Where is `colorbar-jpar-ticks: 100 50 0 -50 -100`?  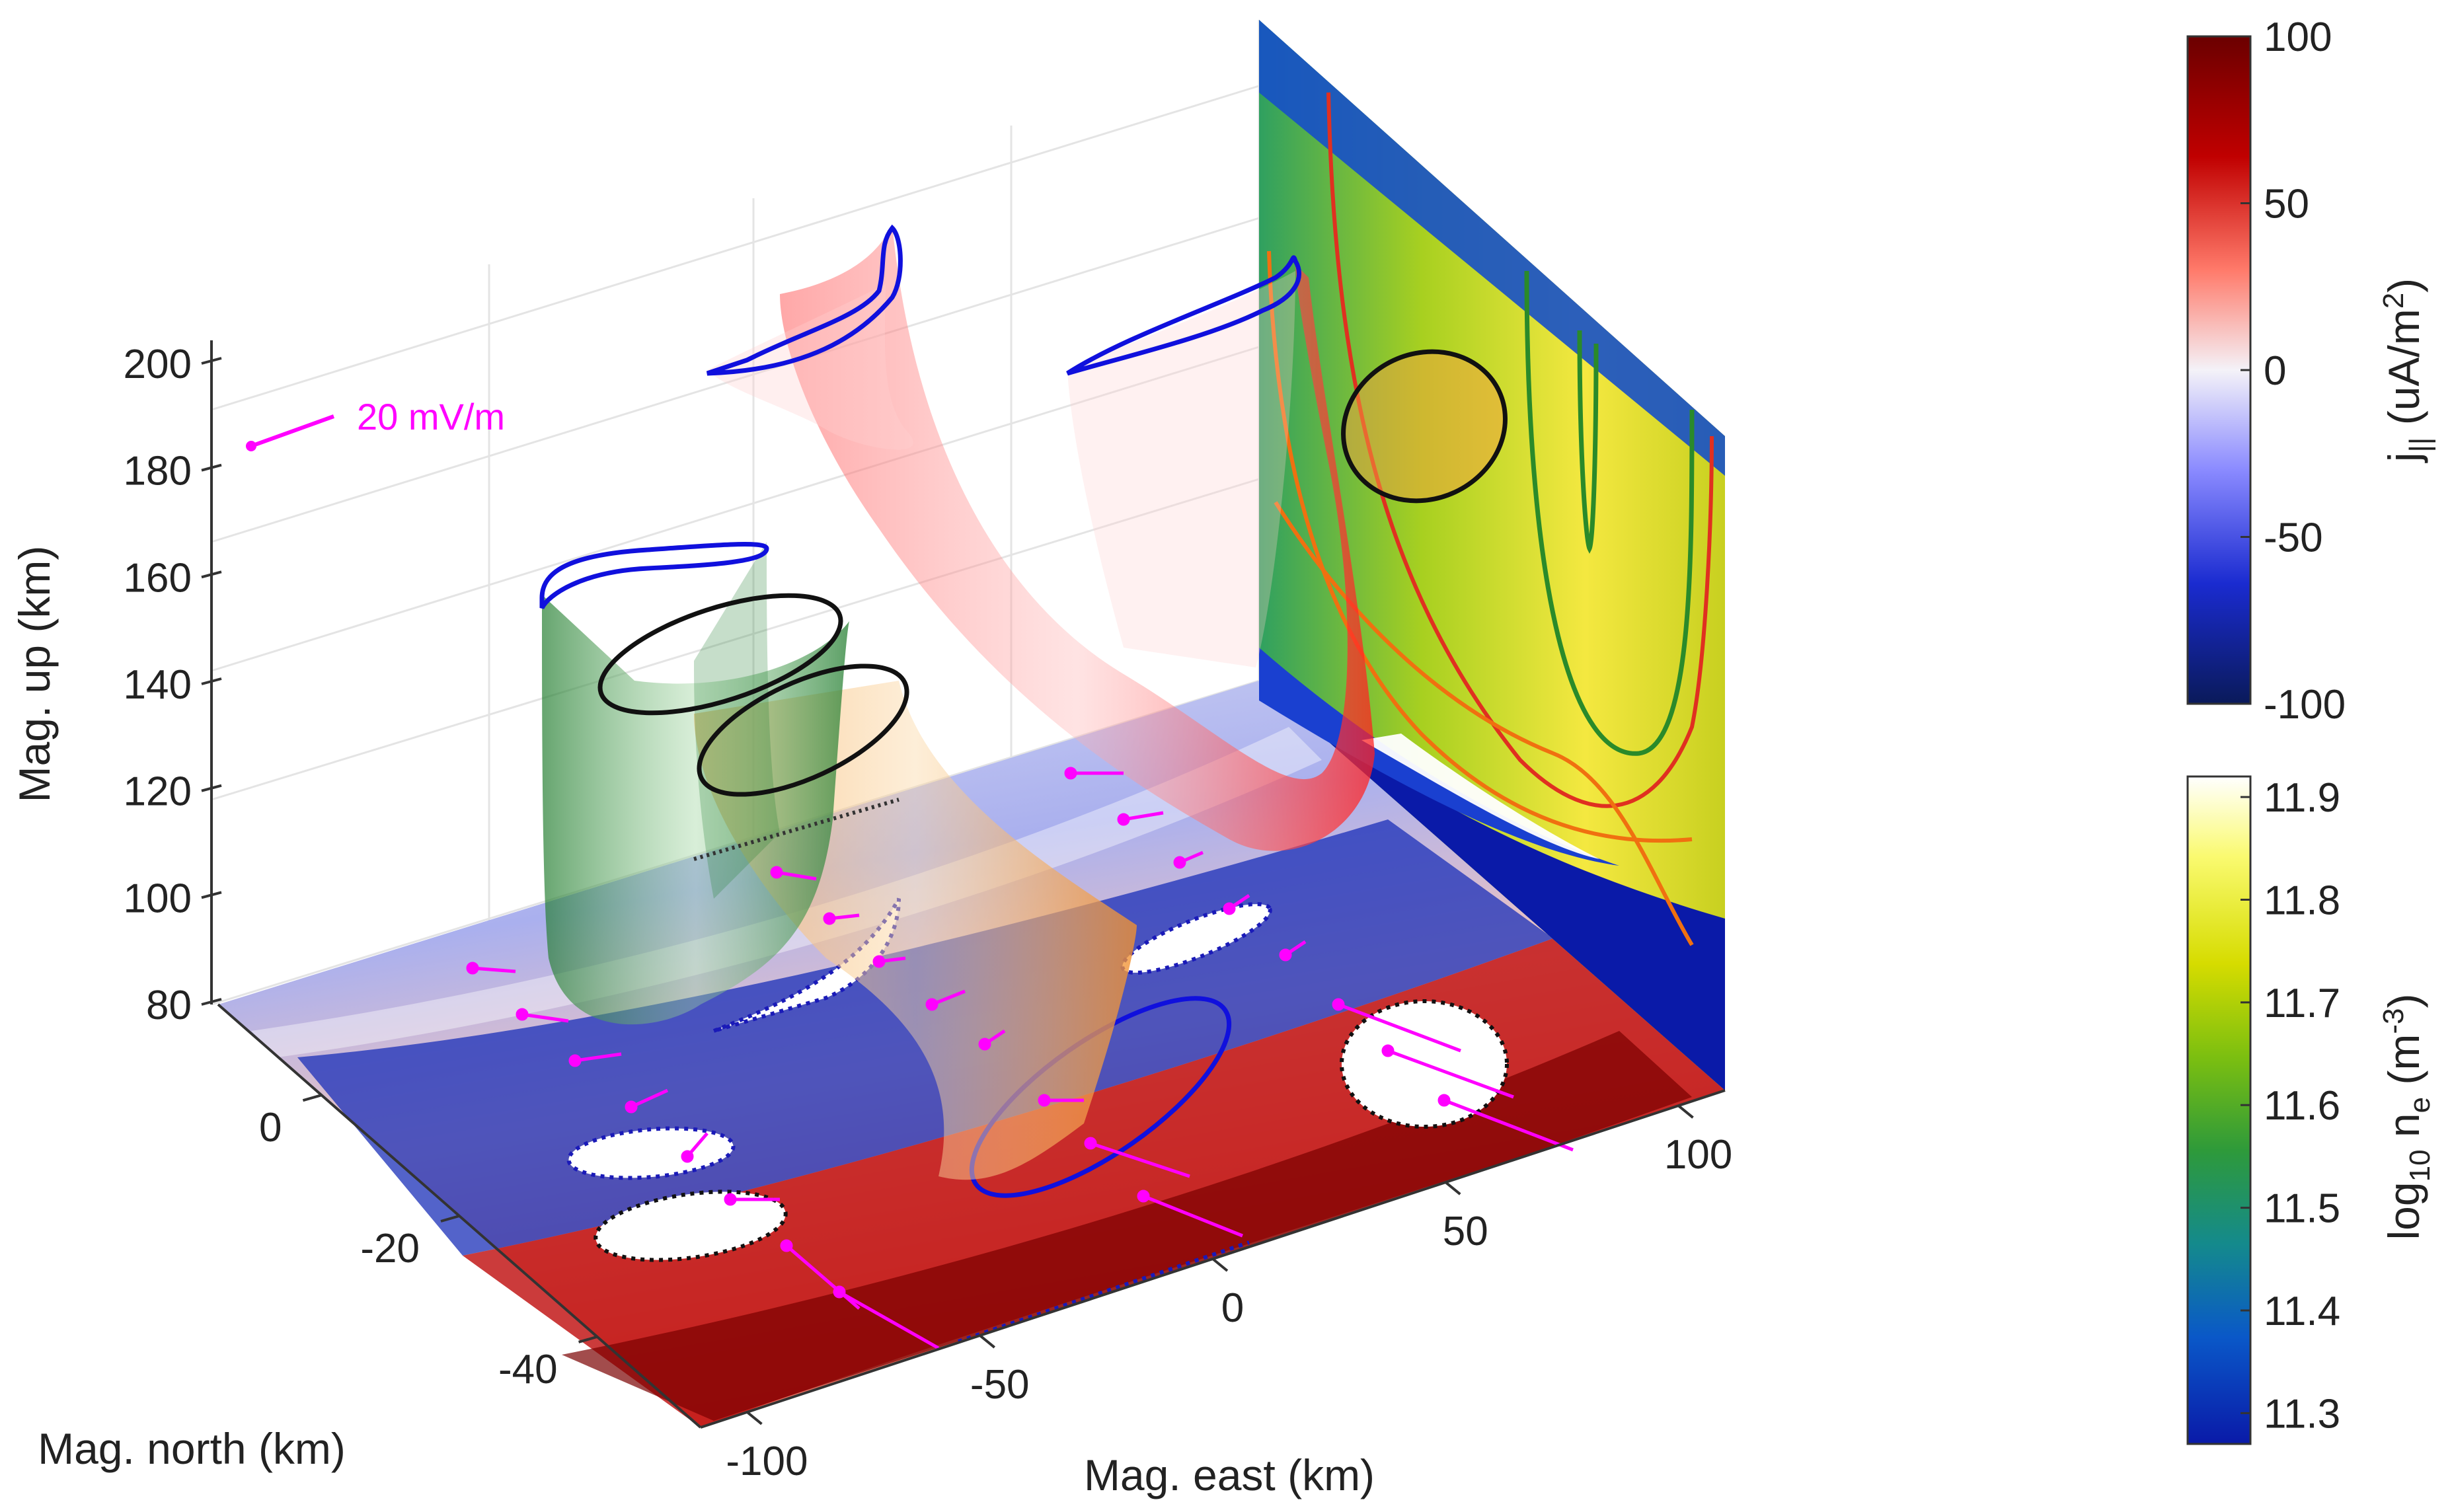 colorbar-jpar-ticks: 100 50 0 -50 -100 is located at coordinates (2293, 371).